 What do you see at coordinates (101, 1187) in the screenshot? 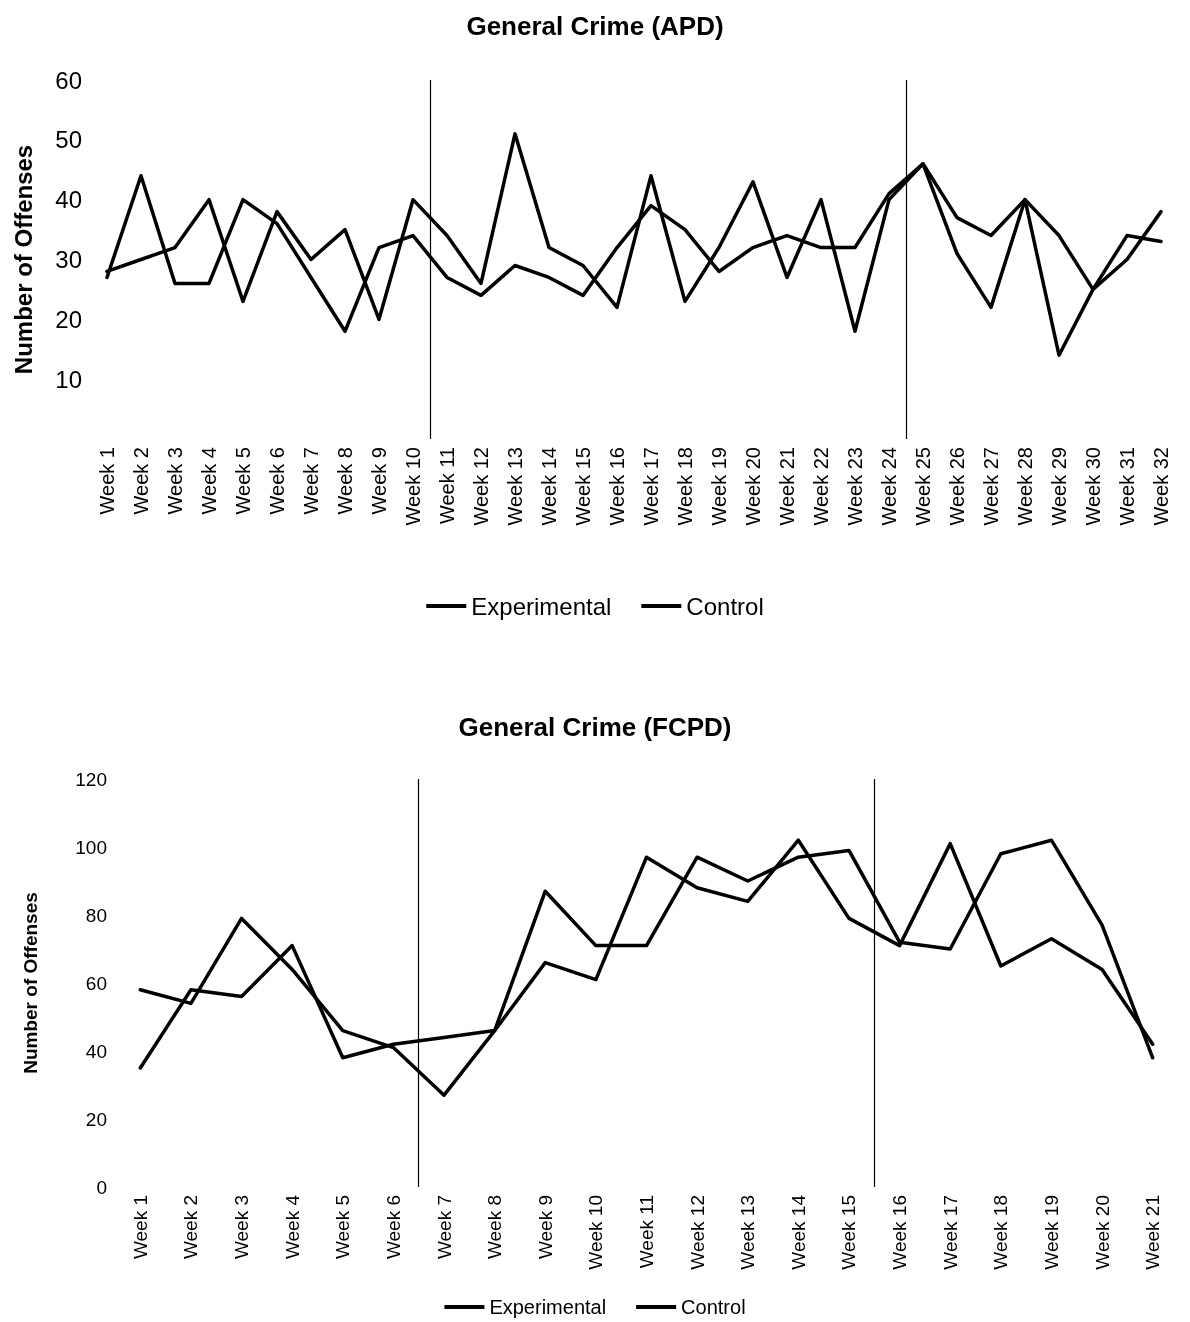
I see `y-tick-label: 0` at bounding box center [101, 1187].